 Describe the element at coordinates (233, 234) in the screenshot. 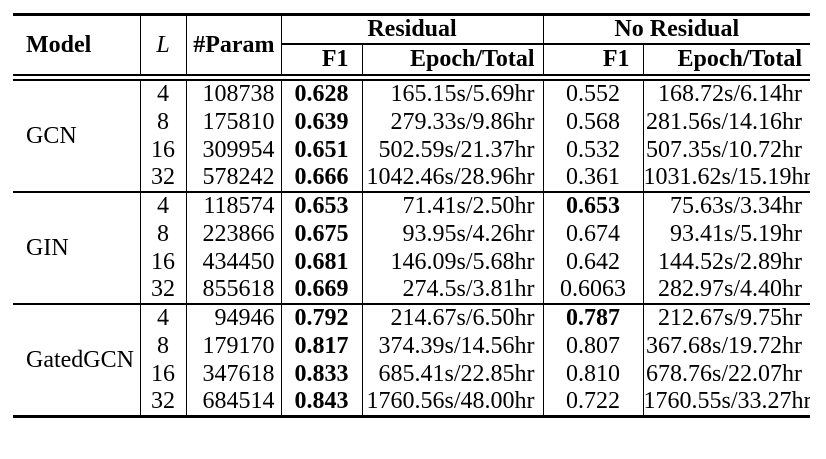

I see `cell-param: 223866` at that location.